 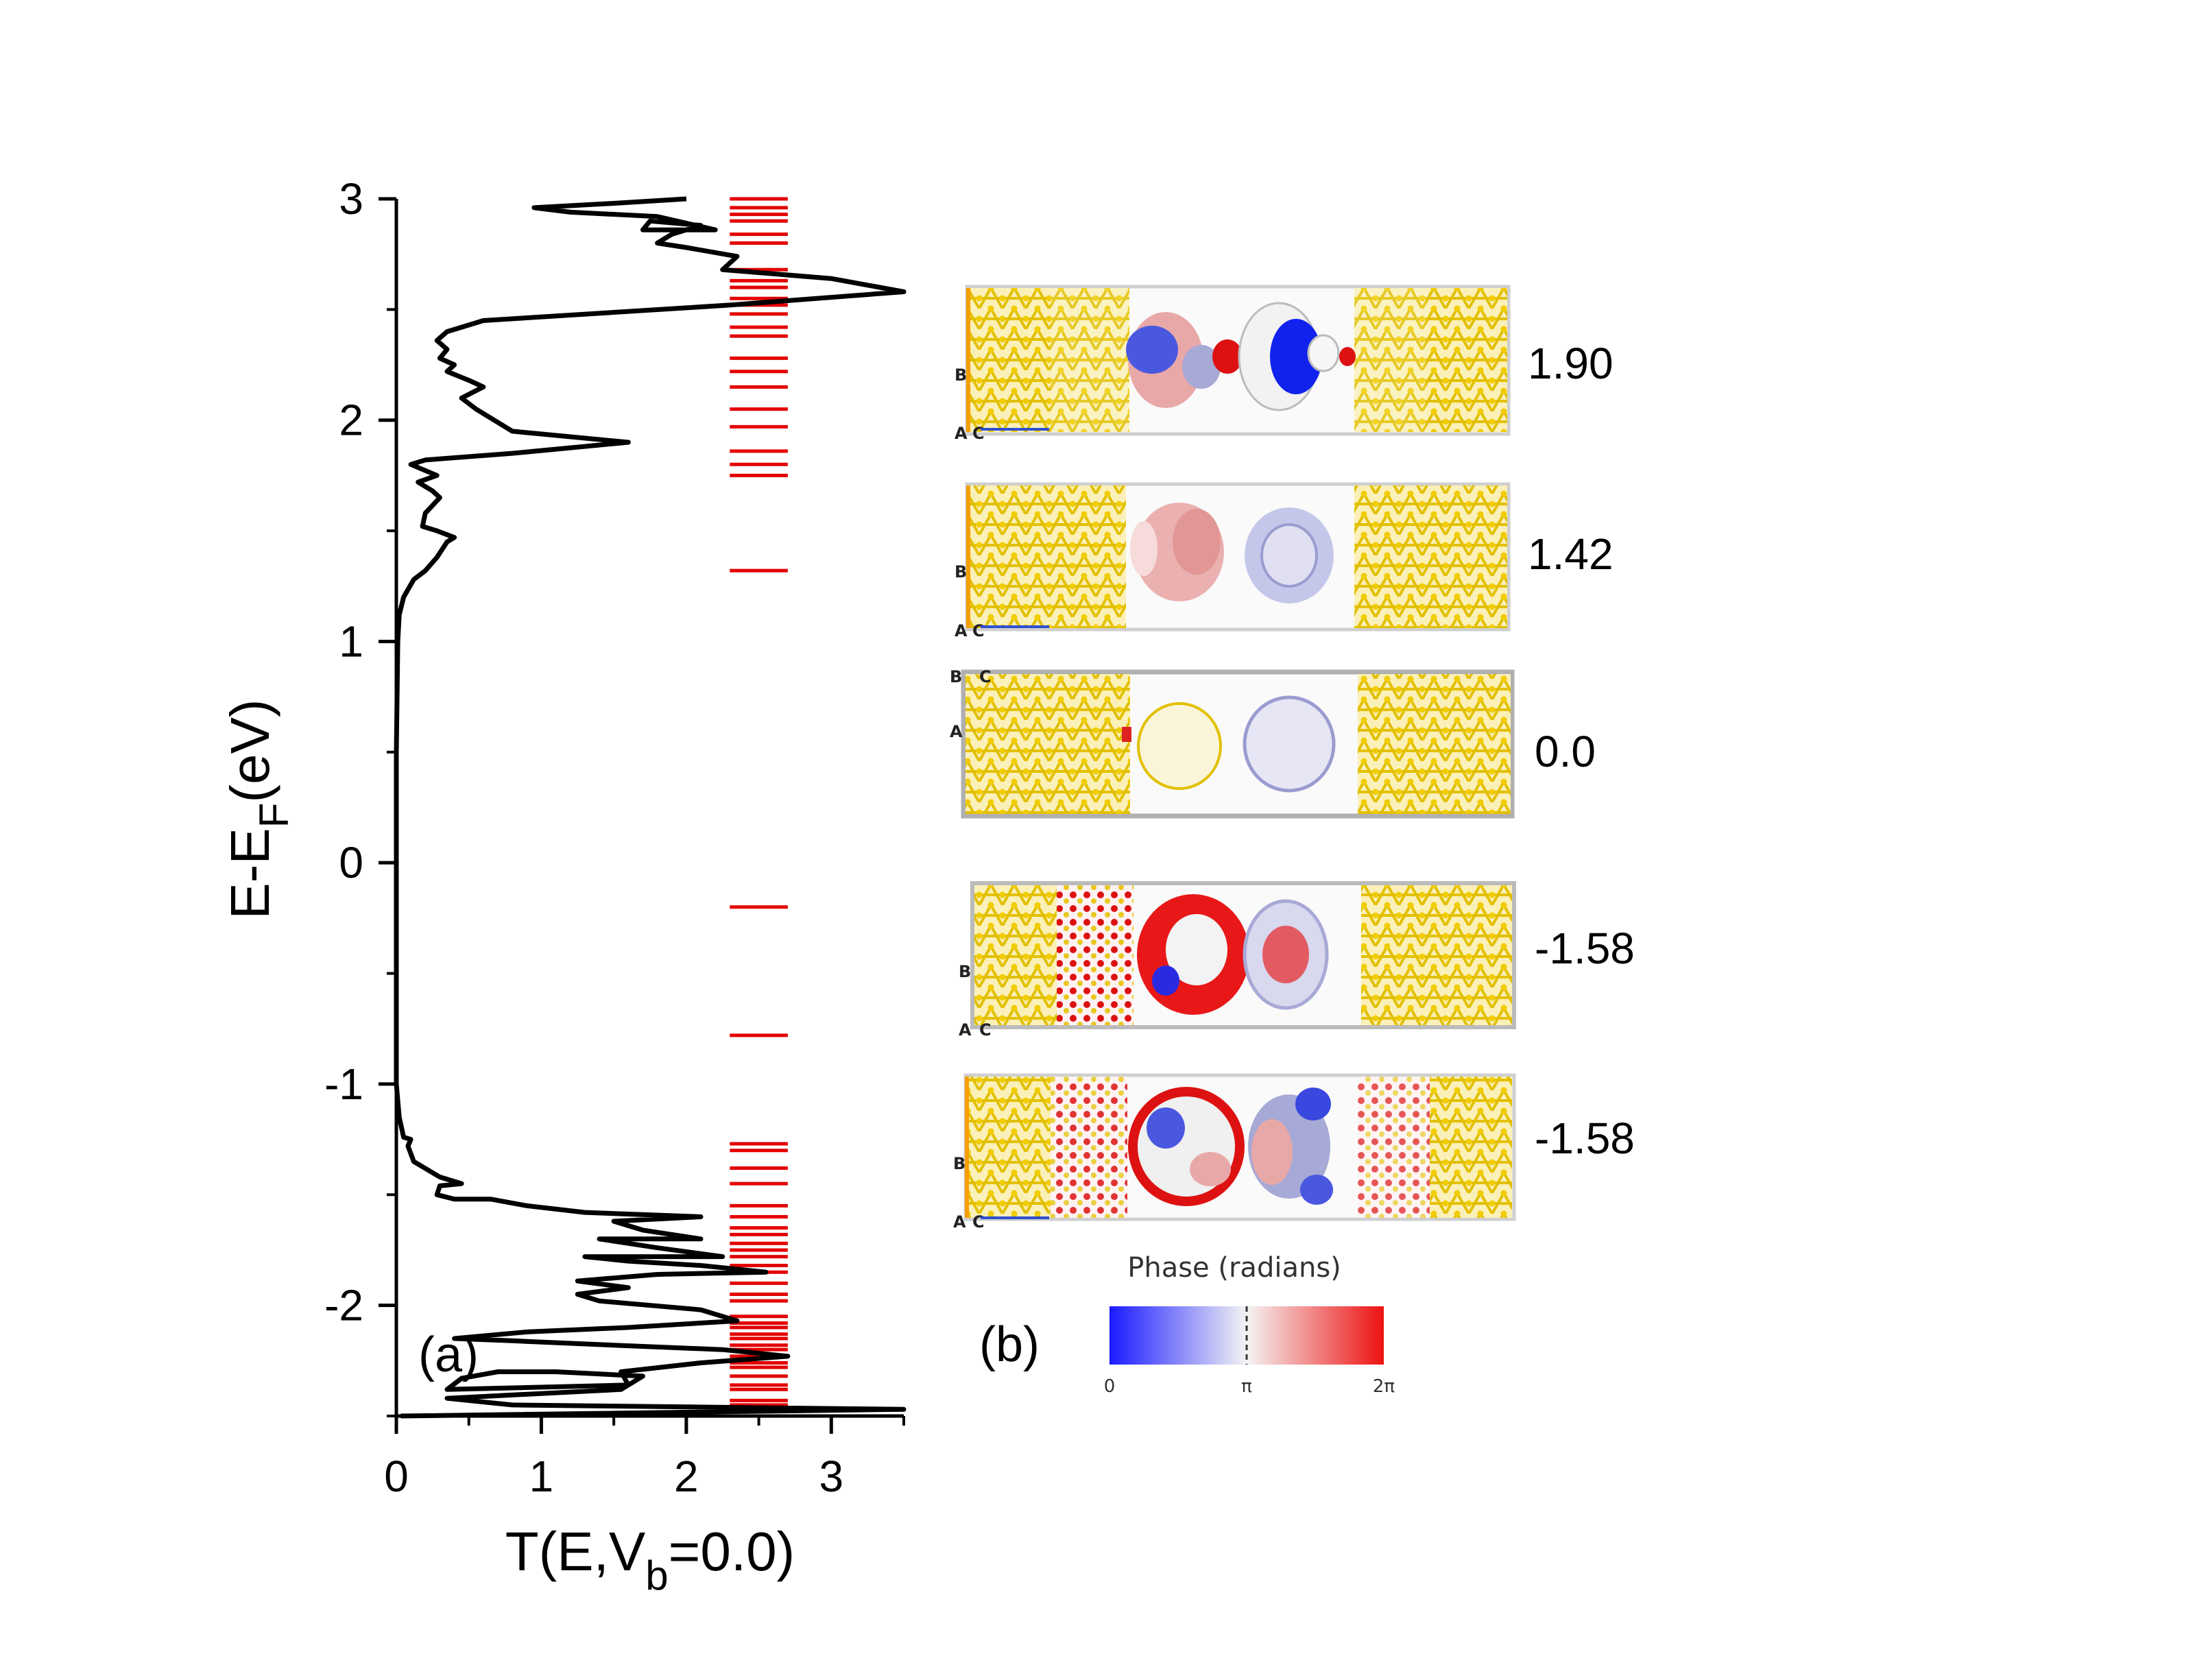 I want to click on y-ticks: 3 2 1 0 -1 -2, so click(x=360, y=795).